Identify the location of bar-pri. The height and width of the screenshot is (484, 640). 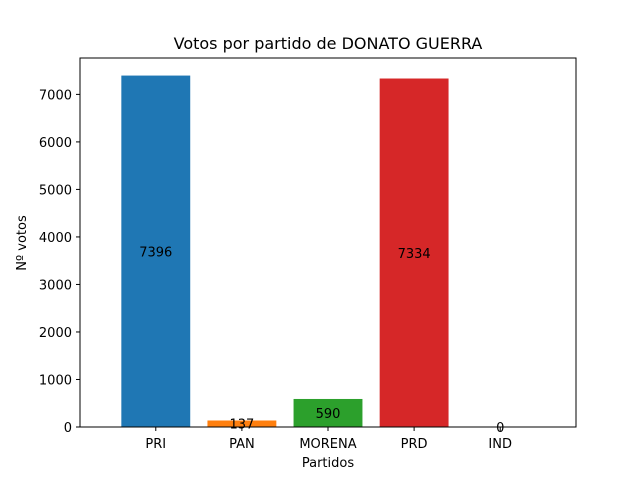
(156, 251).